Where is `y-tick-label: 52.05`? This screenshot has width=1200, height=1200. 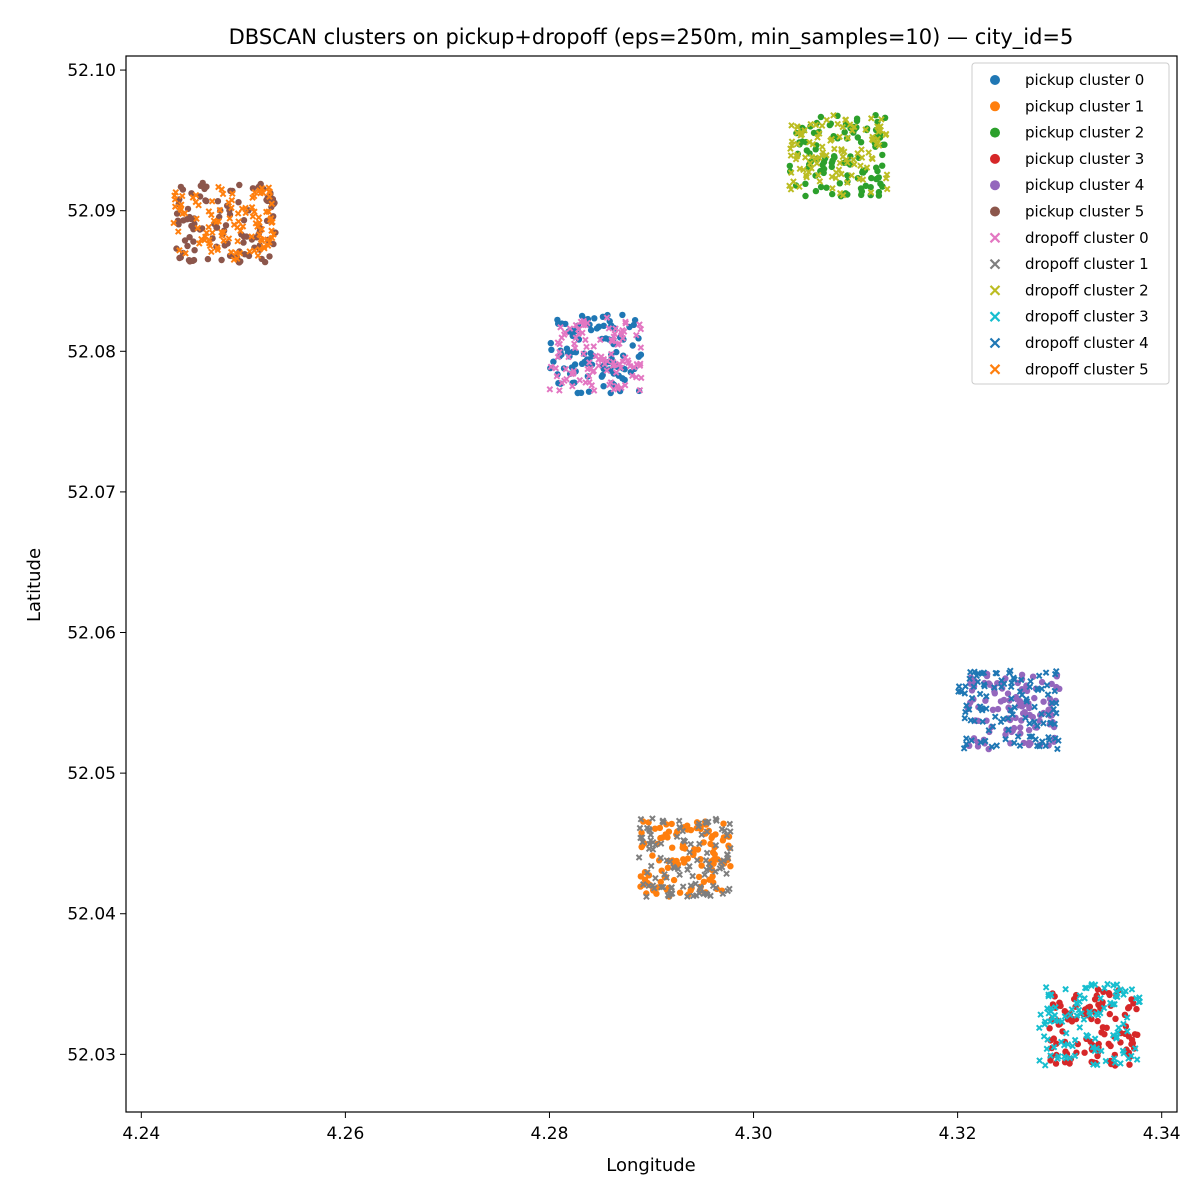 y-tick-label: 52.05 is located at coordinates (91, 774).